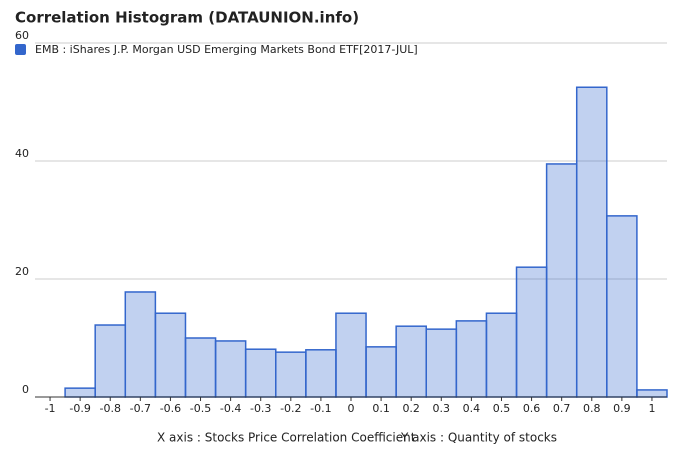 This screenshot has width=680, height=462. Describe the element at coordinates (22, 35) in the screenshot. I see `y-tick-label: 60` at that location.